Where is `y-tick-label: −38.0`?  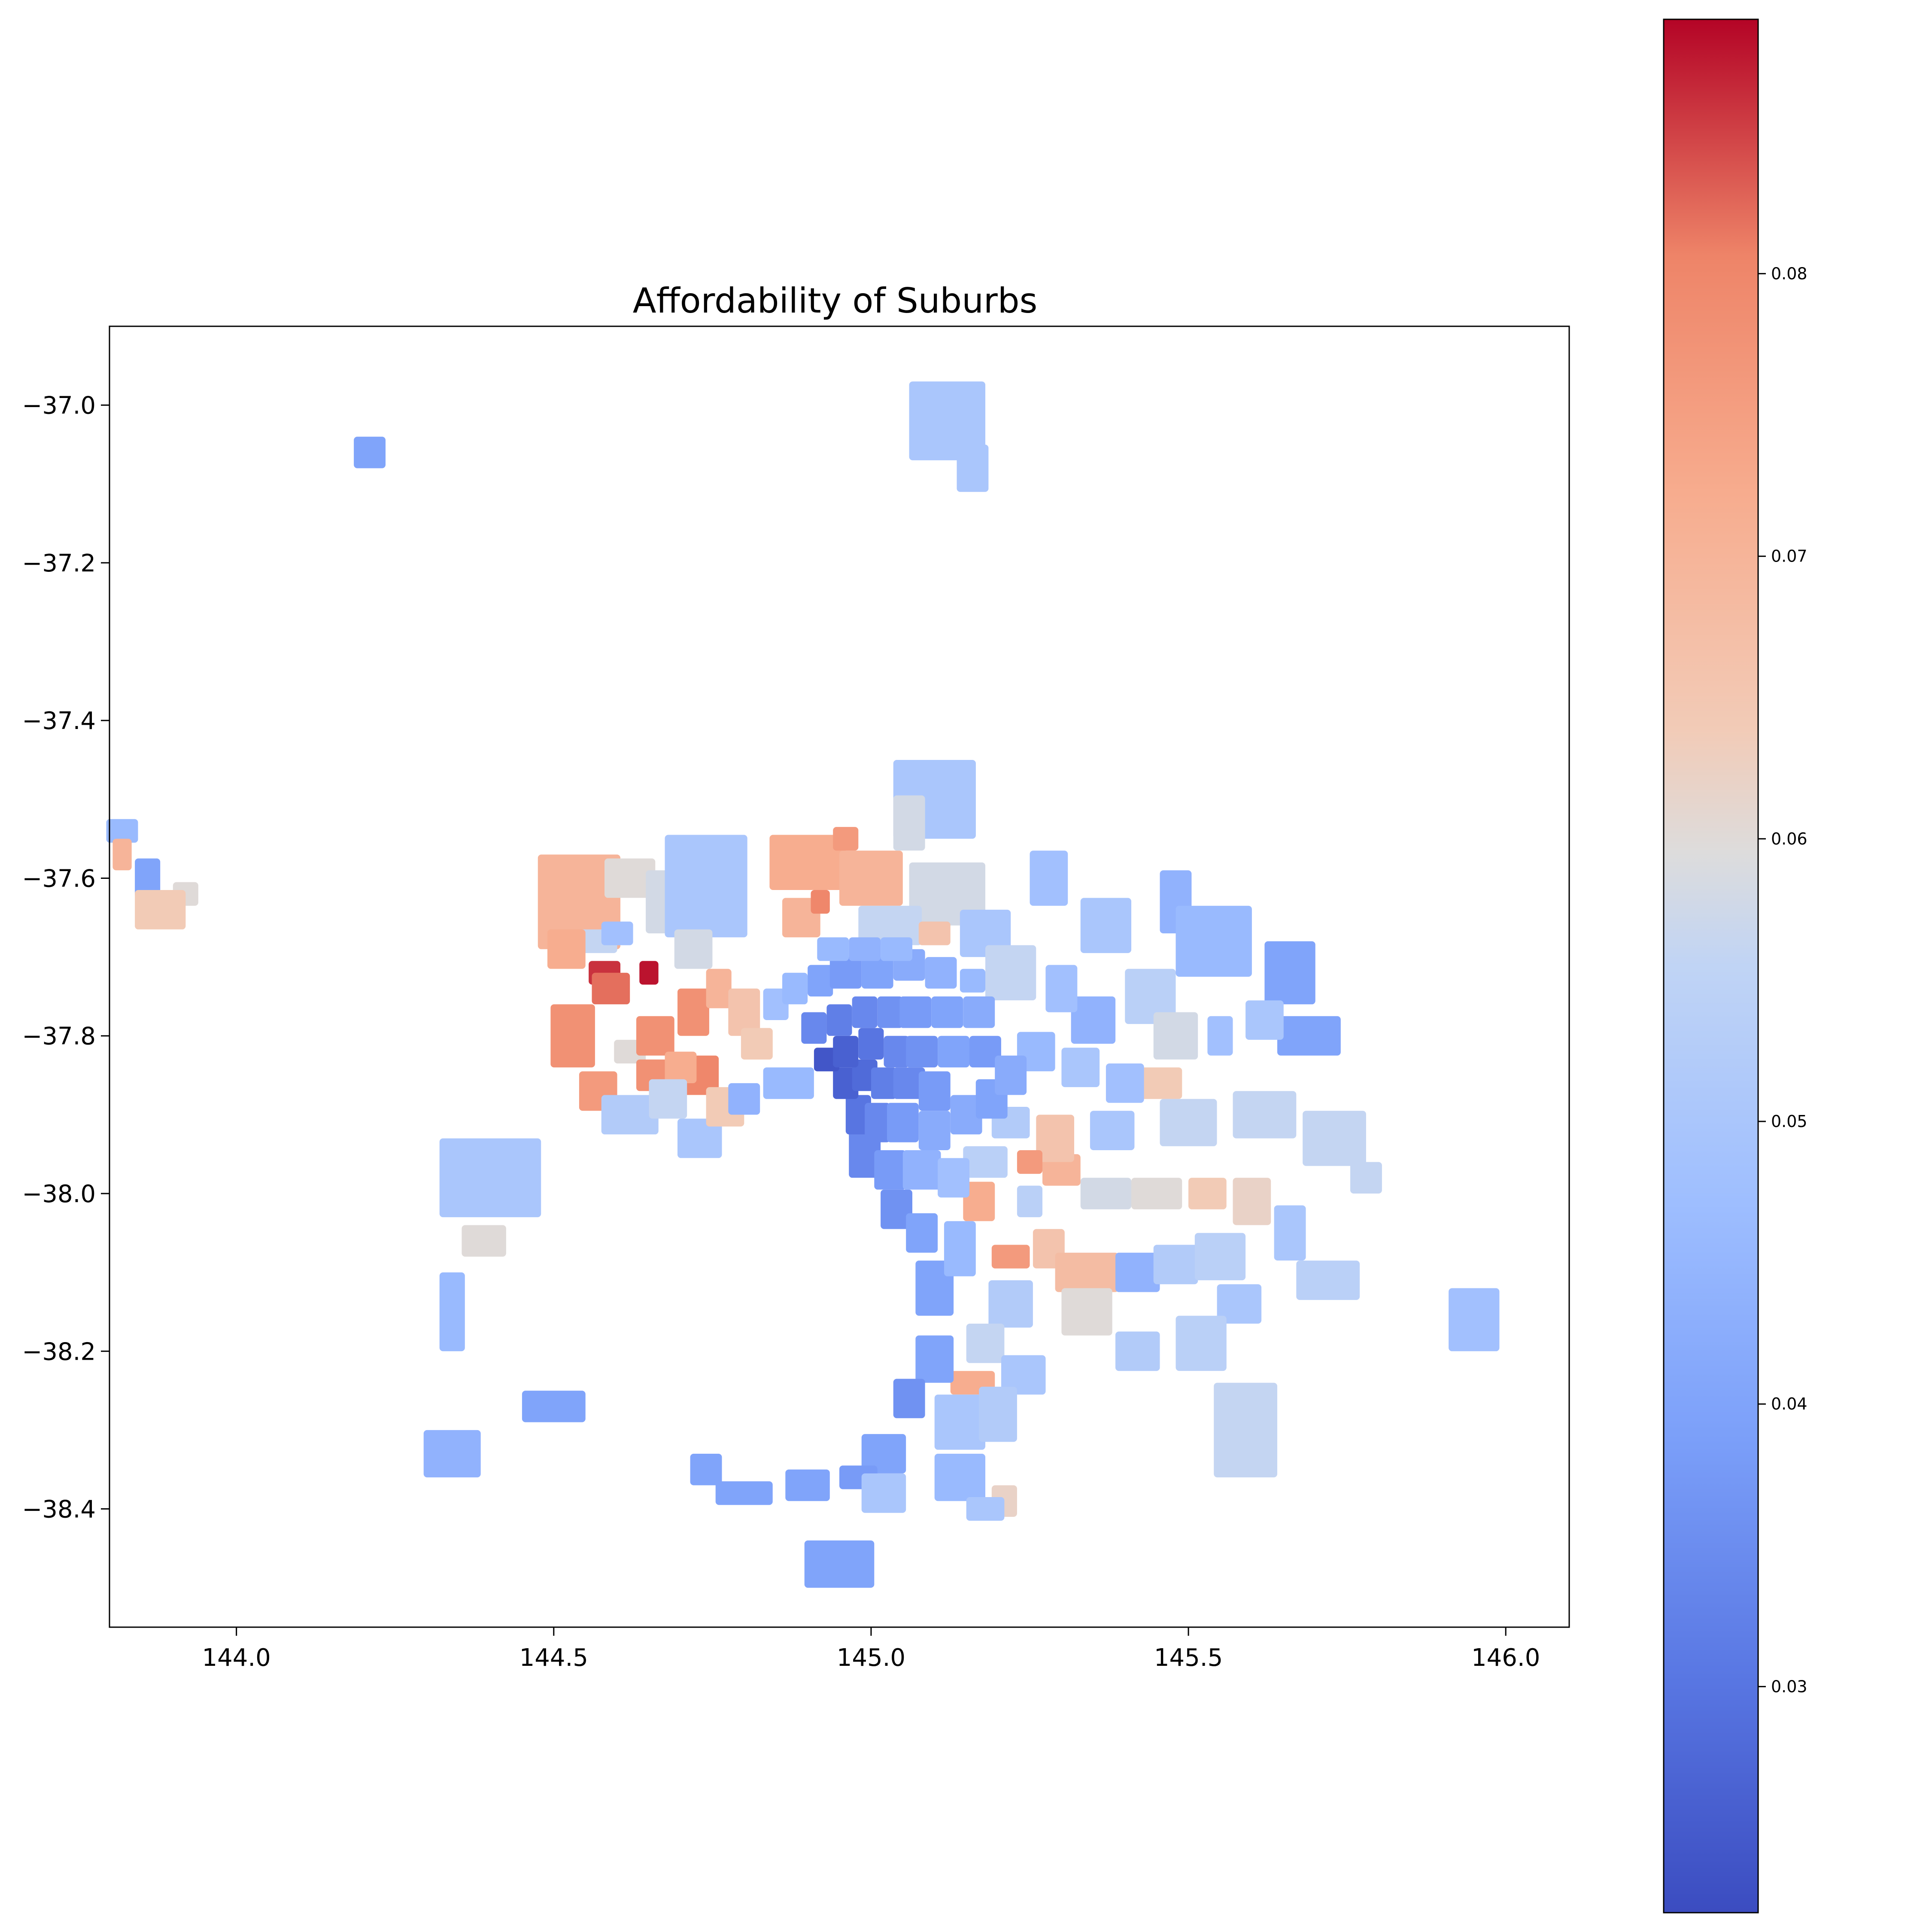 y-tick-label: −38.0 is located at coordinates (59, 1194).